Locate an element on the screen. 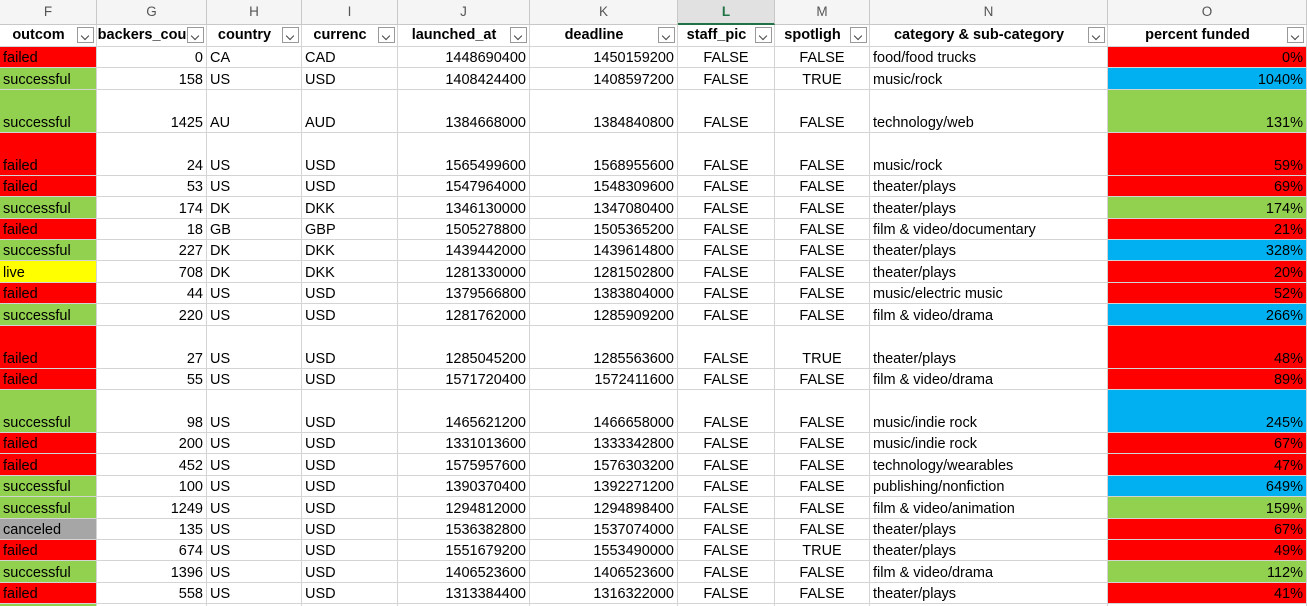 Image resolution: width=1307 pixels, height=606 pixels. cell: 41% is located at coordinates (1207, 593).